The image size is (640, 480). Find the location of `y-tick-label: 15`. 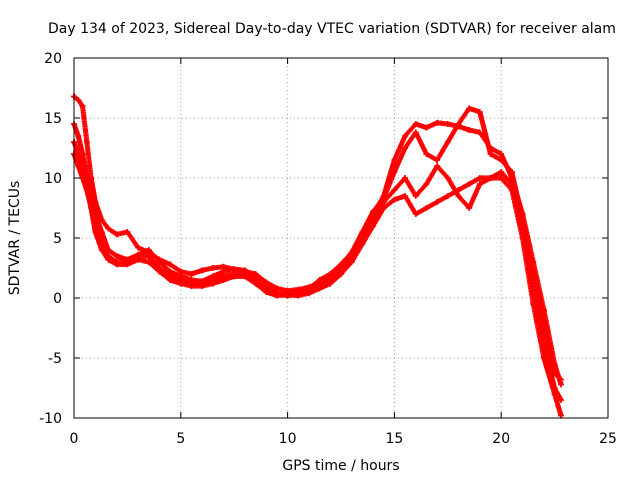

y-tick-label: 15 is located at coordinates (53, 119).